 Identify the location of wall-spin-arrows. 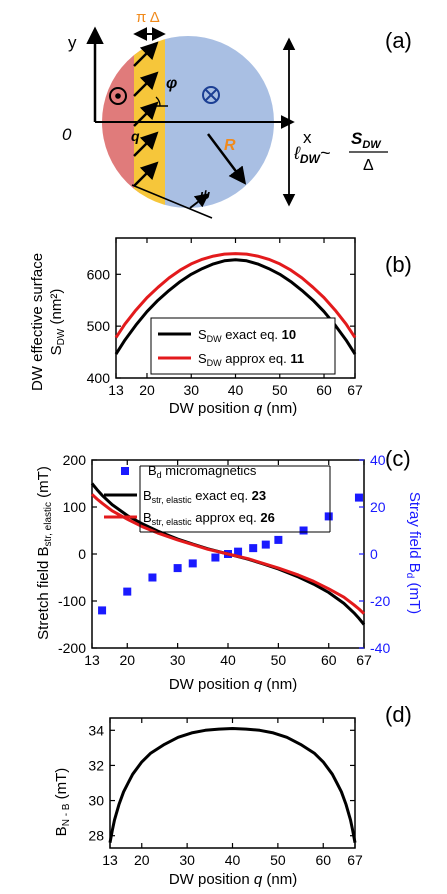
(146, 114).